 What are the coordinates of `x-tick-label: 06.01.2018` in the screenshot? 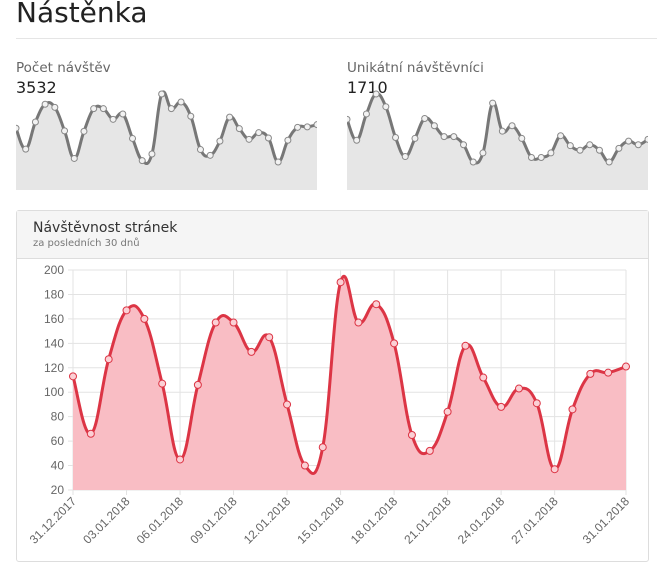 It's located at (160, 520).